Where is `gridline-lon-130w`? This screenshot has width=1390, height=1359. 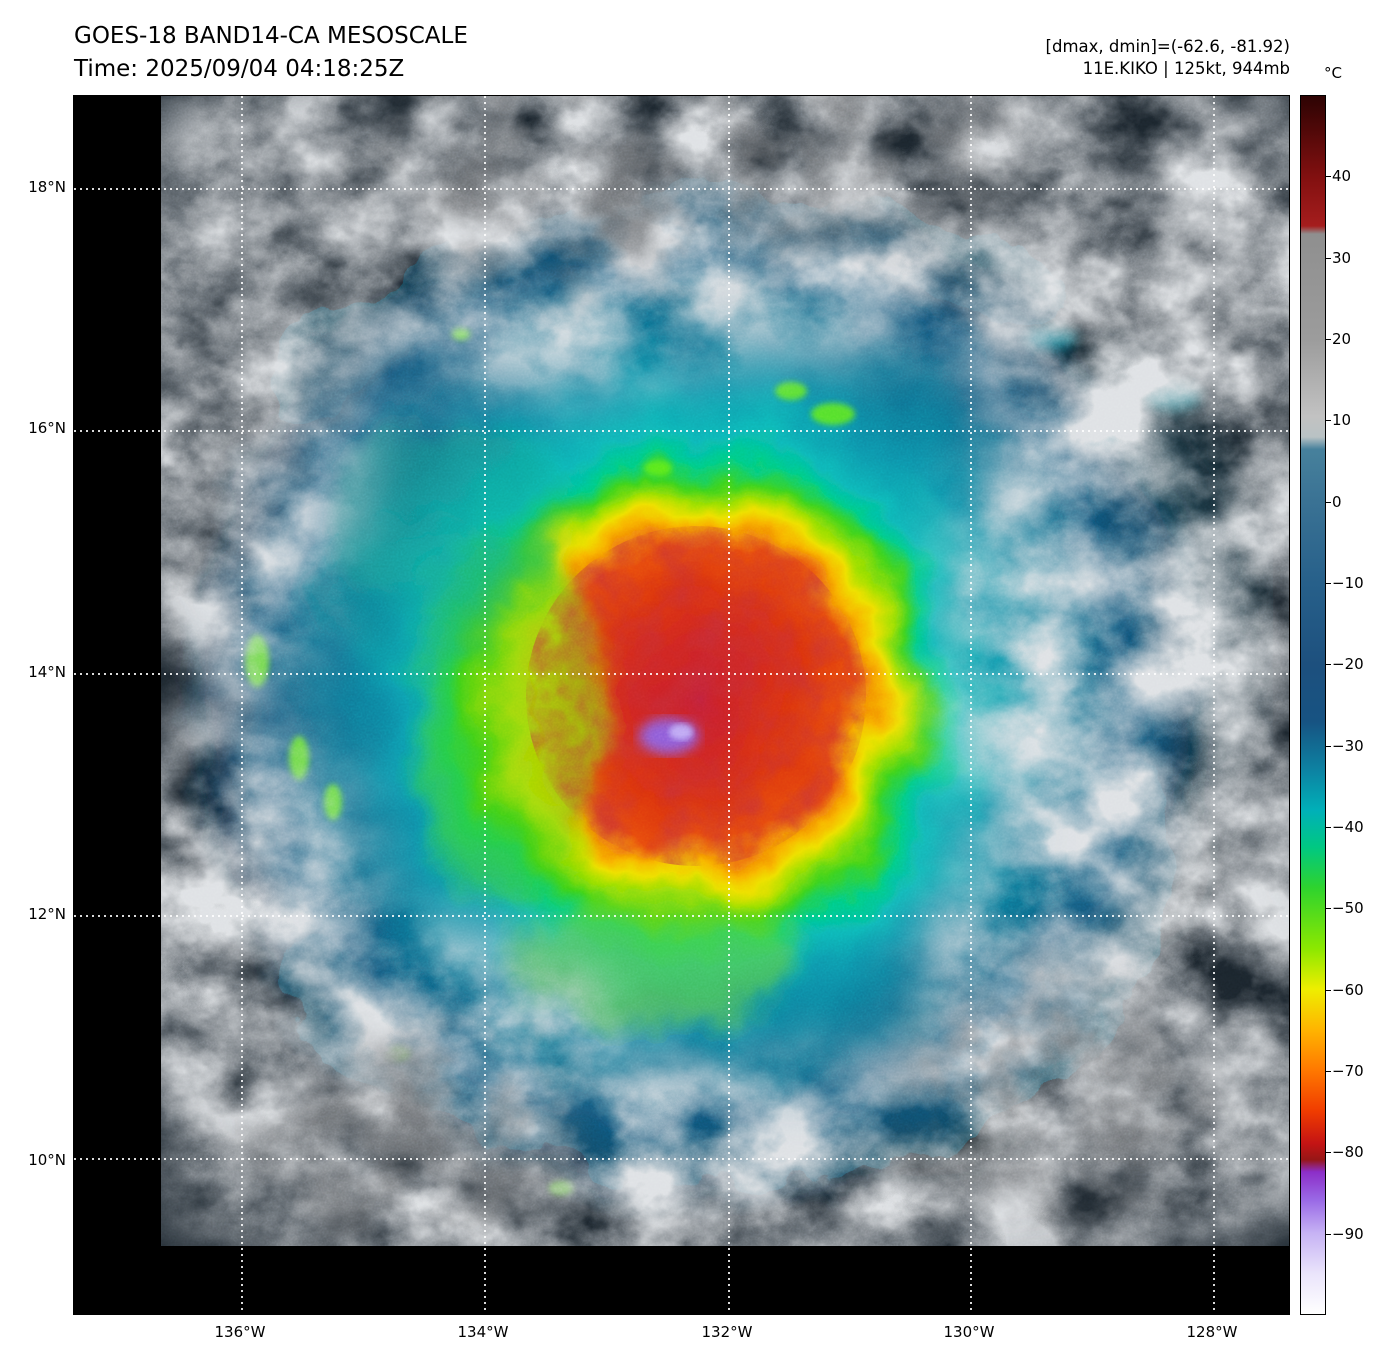
gridline-lon-130w is located at coordinates (971, 705).